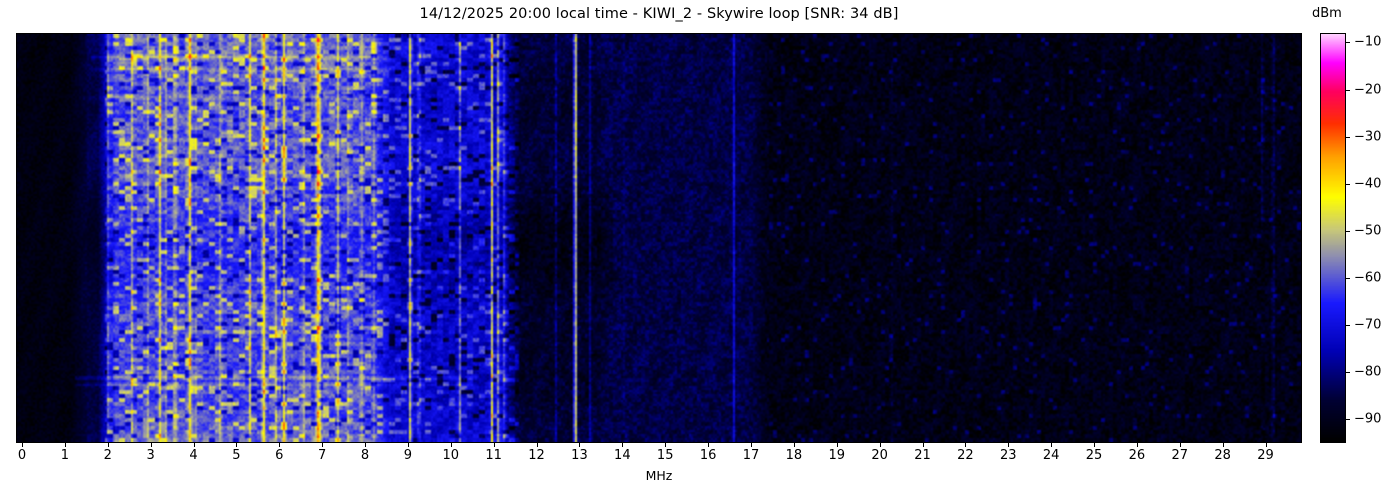 The width and height of the screenshot is (1400, 500). Describe the element at coordinates (1222, 455) in the screenshot. I see `x-tick-label: 28` at that location.